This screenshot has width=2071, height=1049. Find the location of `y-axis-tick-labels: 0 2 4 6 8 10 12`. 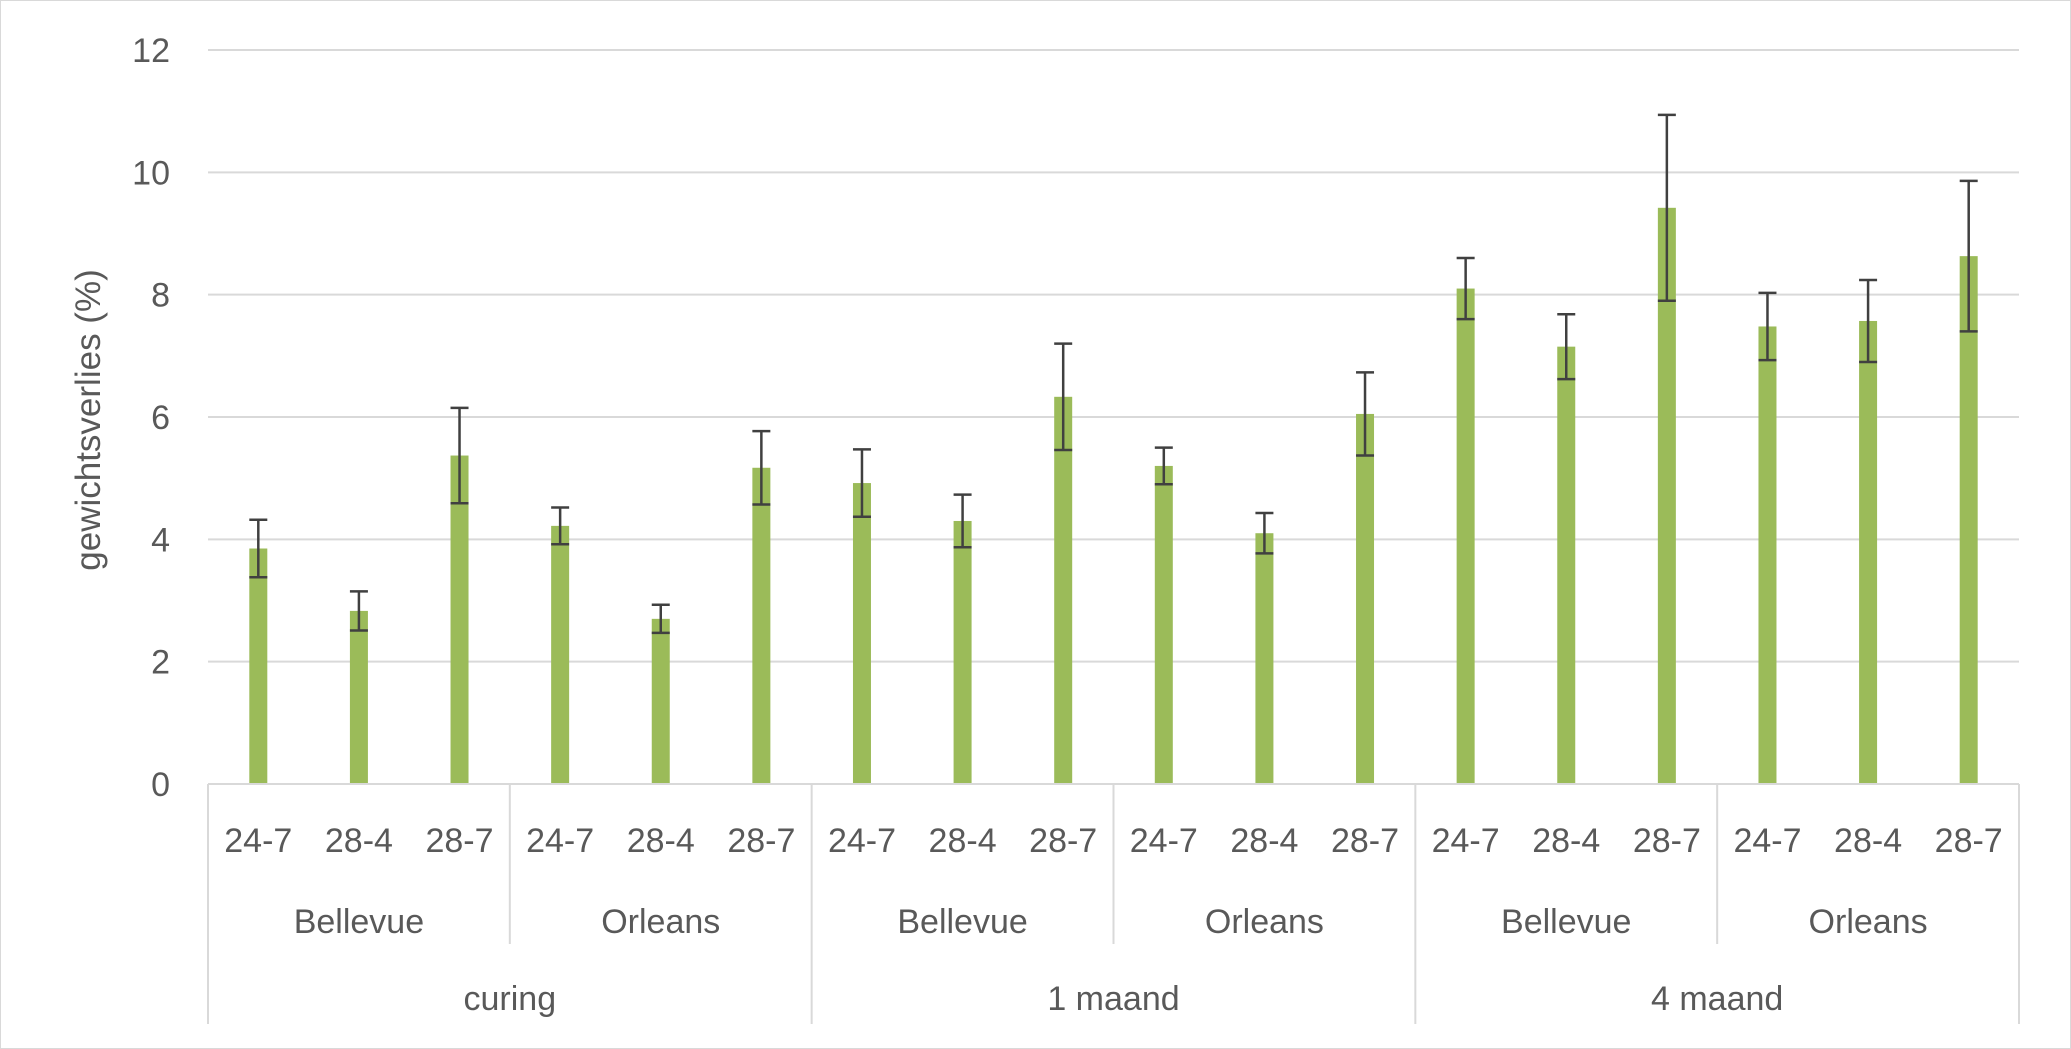

y-axis-tick-labels: 0 2 4 6 8 10 12 is located at coordinates (151, 418).